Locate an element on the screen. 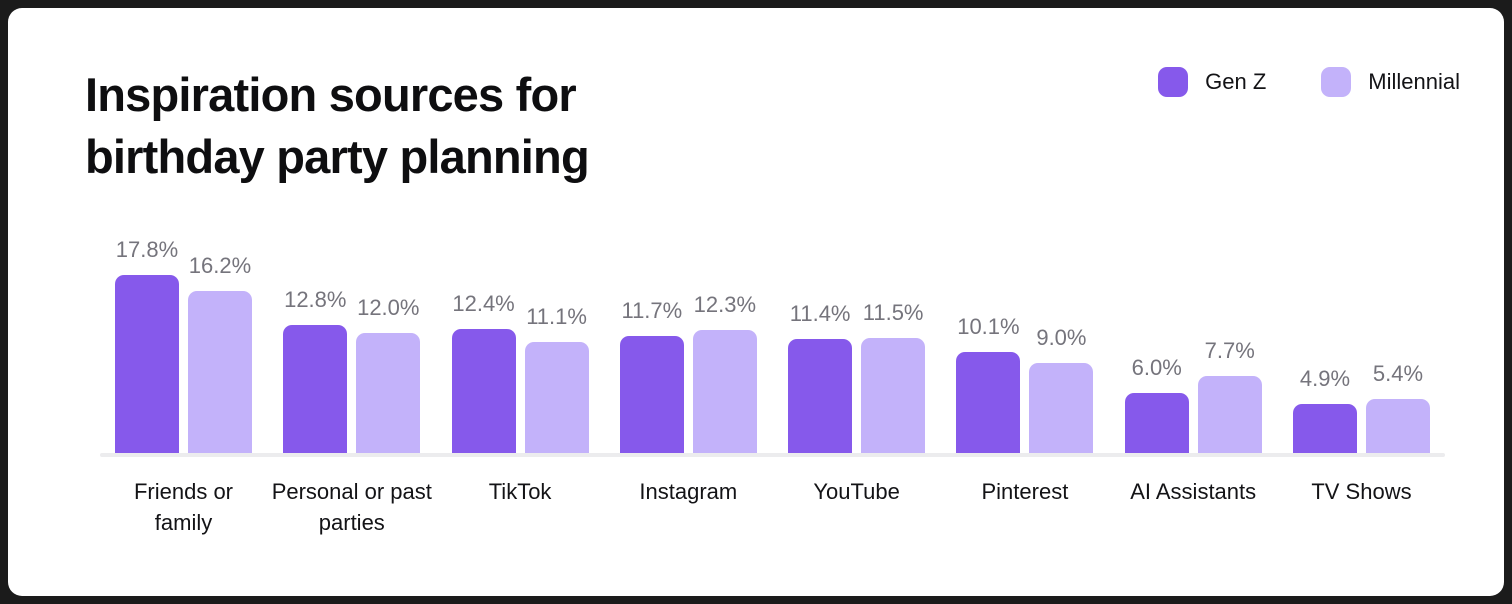 Image resolution: width=1512 pixels, height=604 pixels. bar-value-label: 4.9% is located at coordinates (1325, 378).